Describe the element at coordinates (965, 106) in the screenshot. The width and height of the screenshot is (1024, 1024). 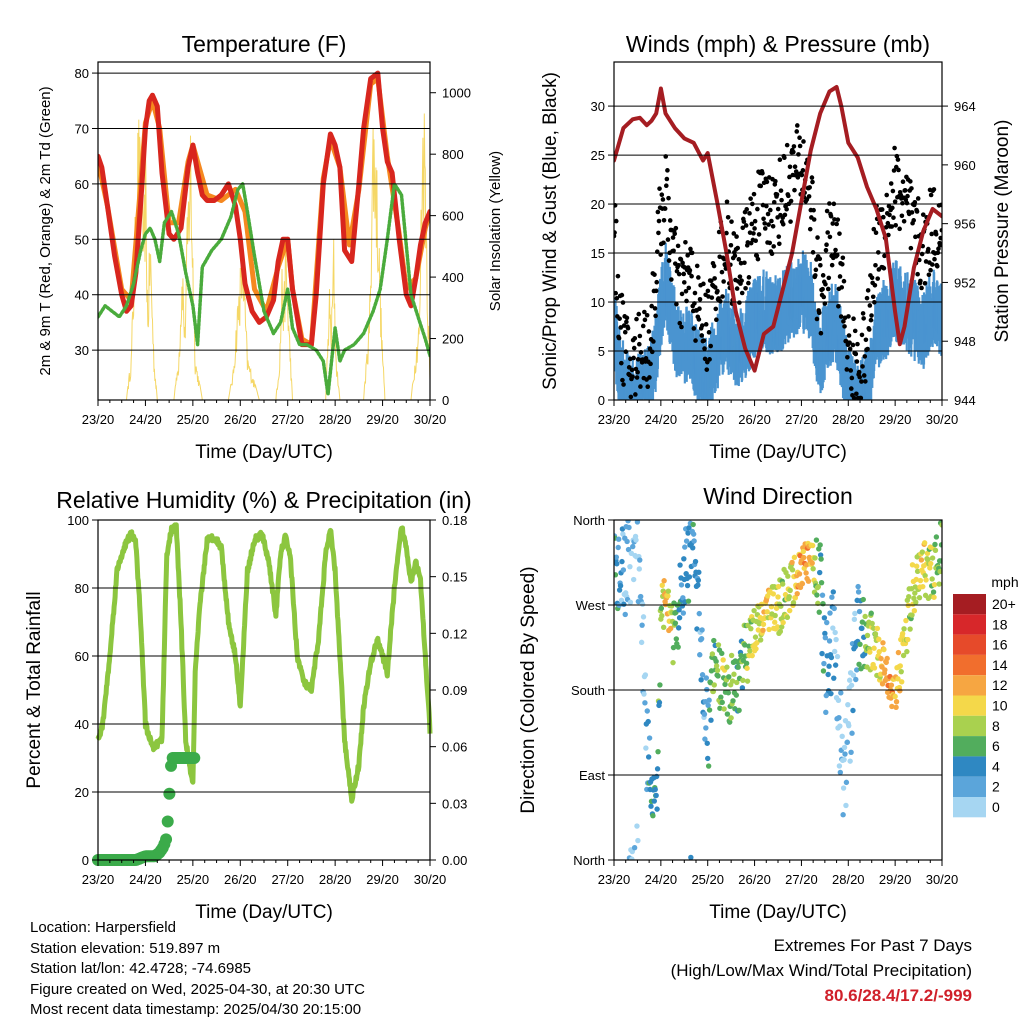
I see `y-right-tick-label: 964` at that location.